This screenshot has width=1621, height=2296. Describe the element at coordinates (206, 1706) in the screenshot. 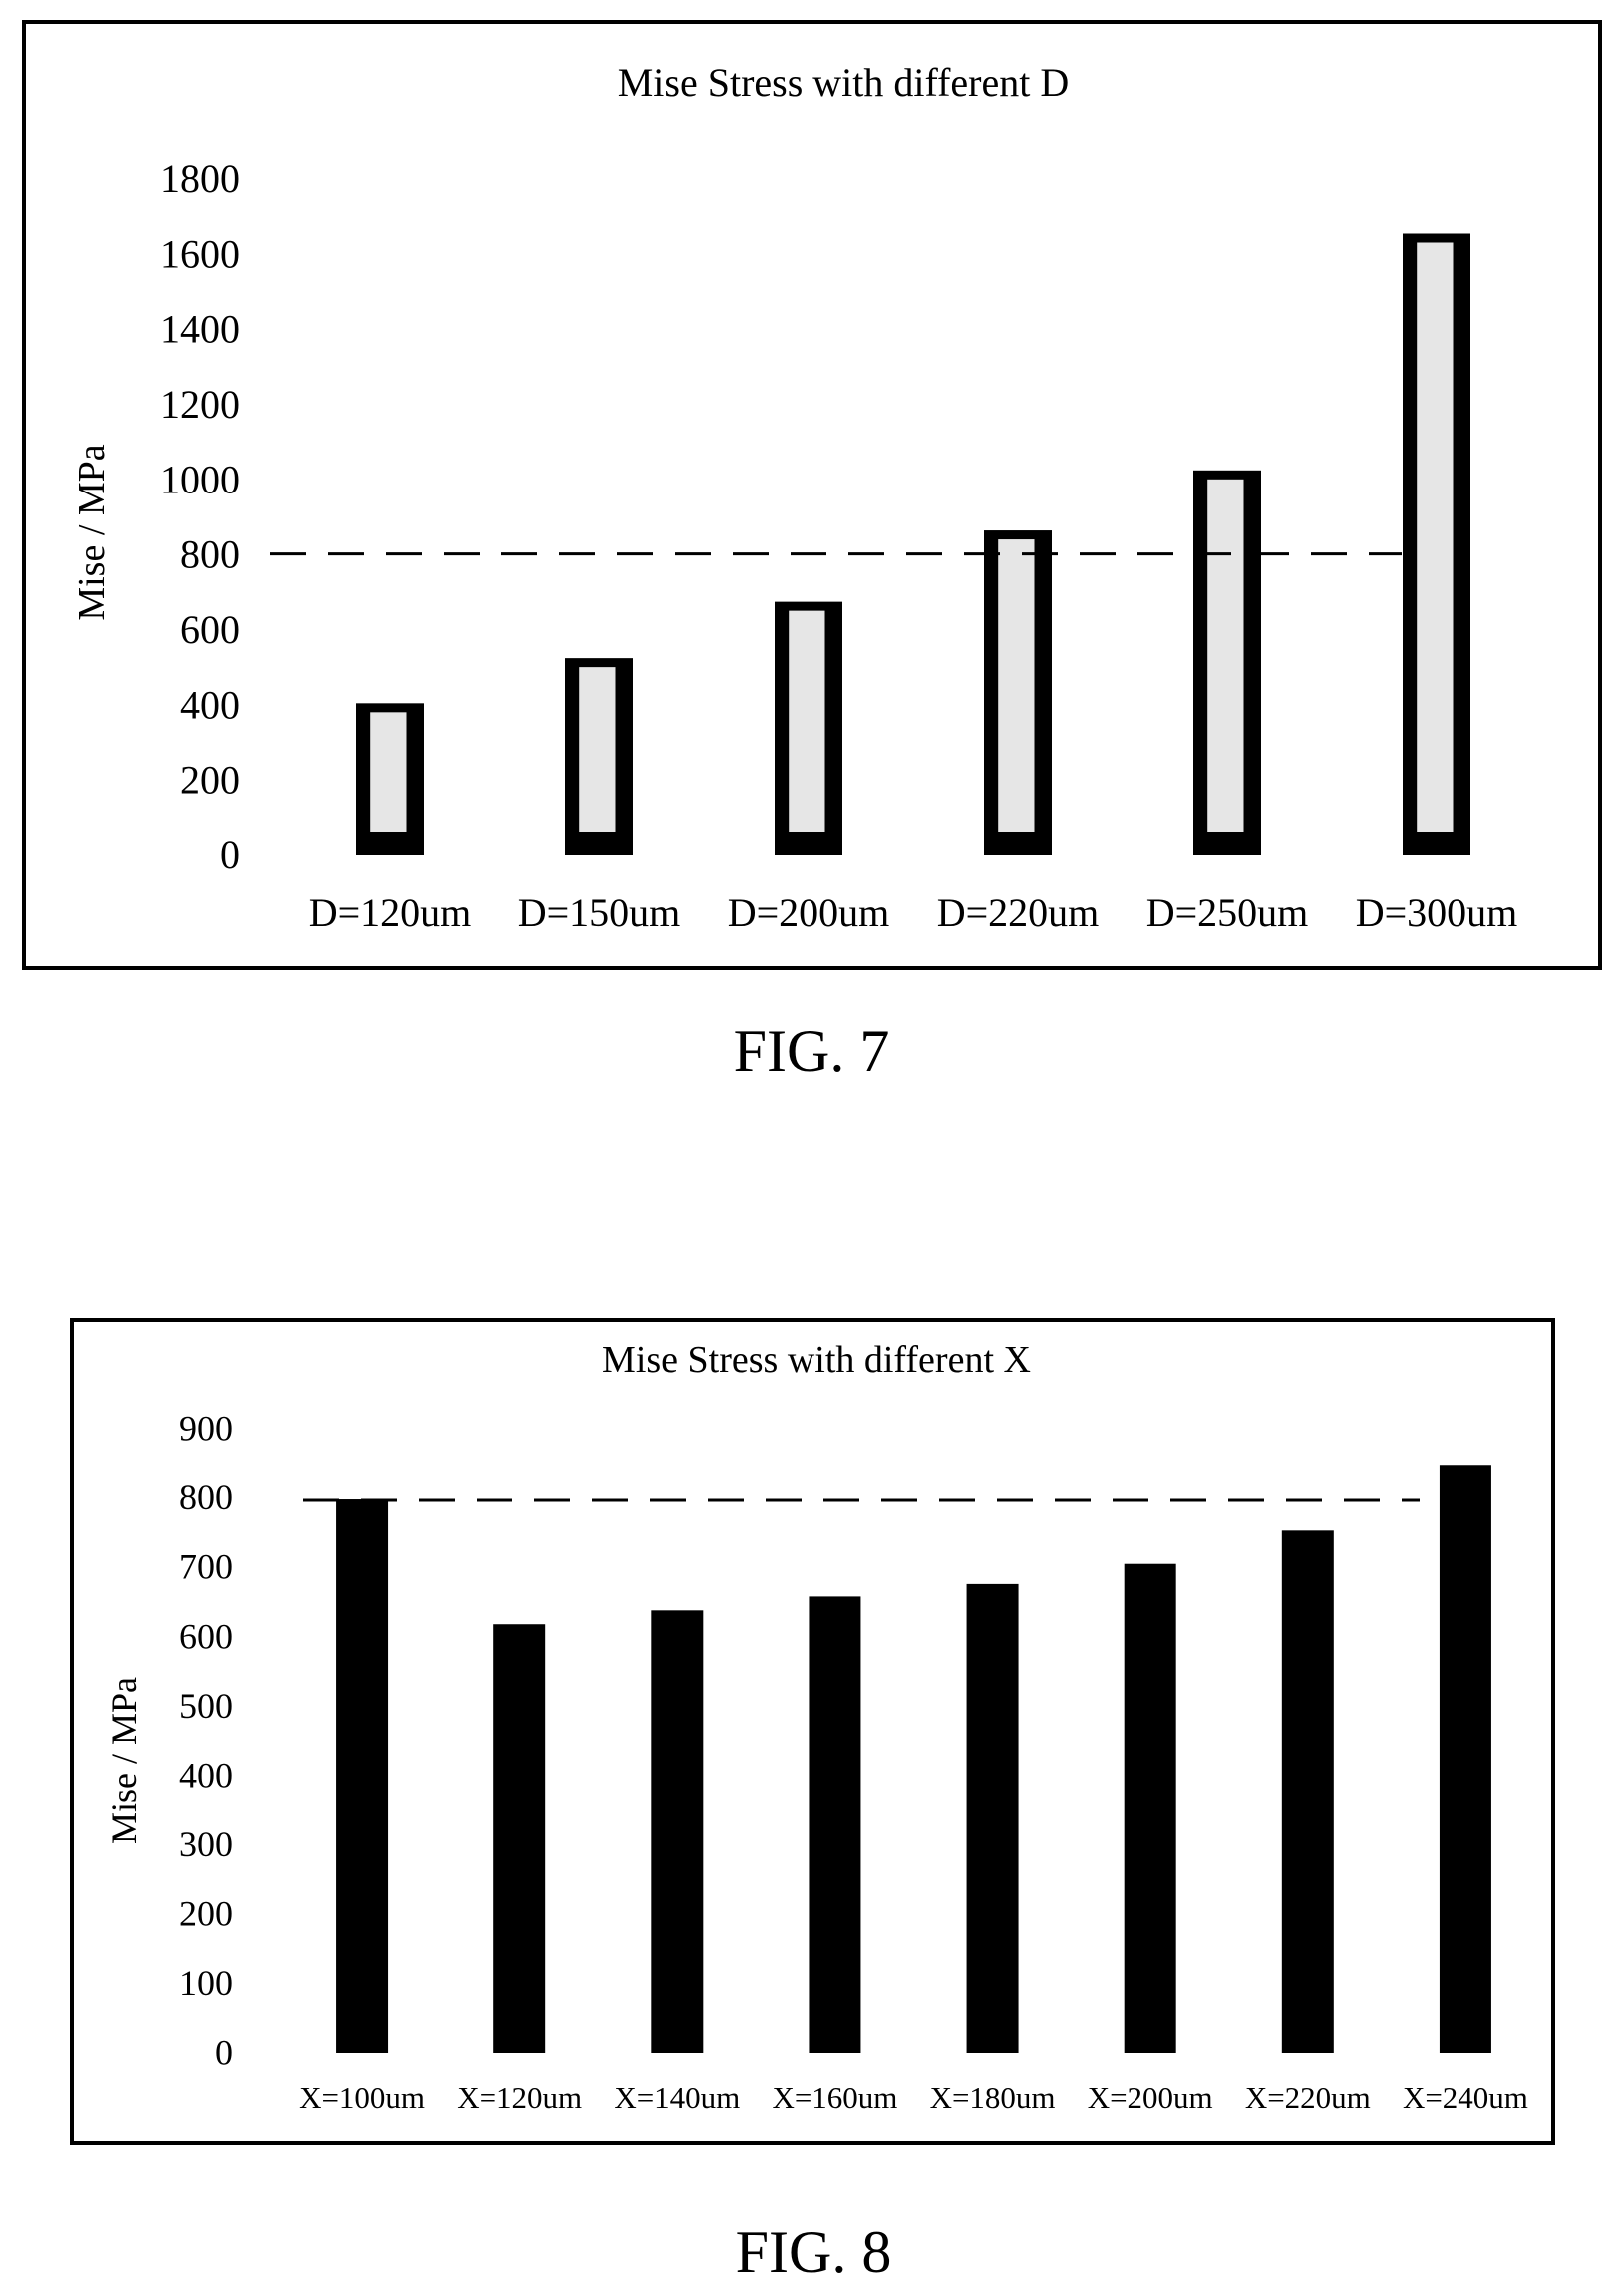

I see `chart-8-y-tick-label: 500` at that location.